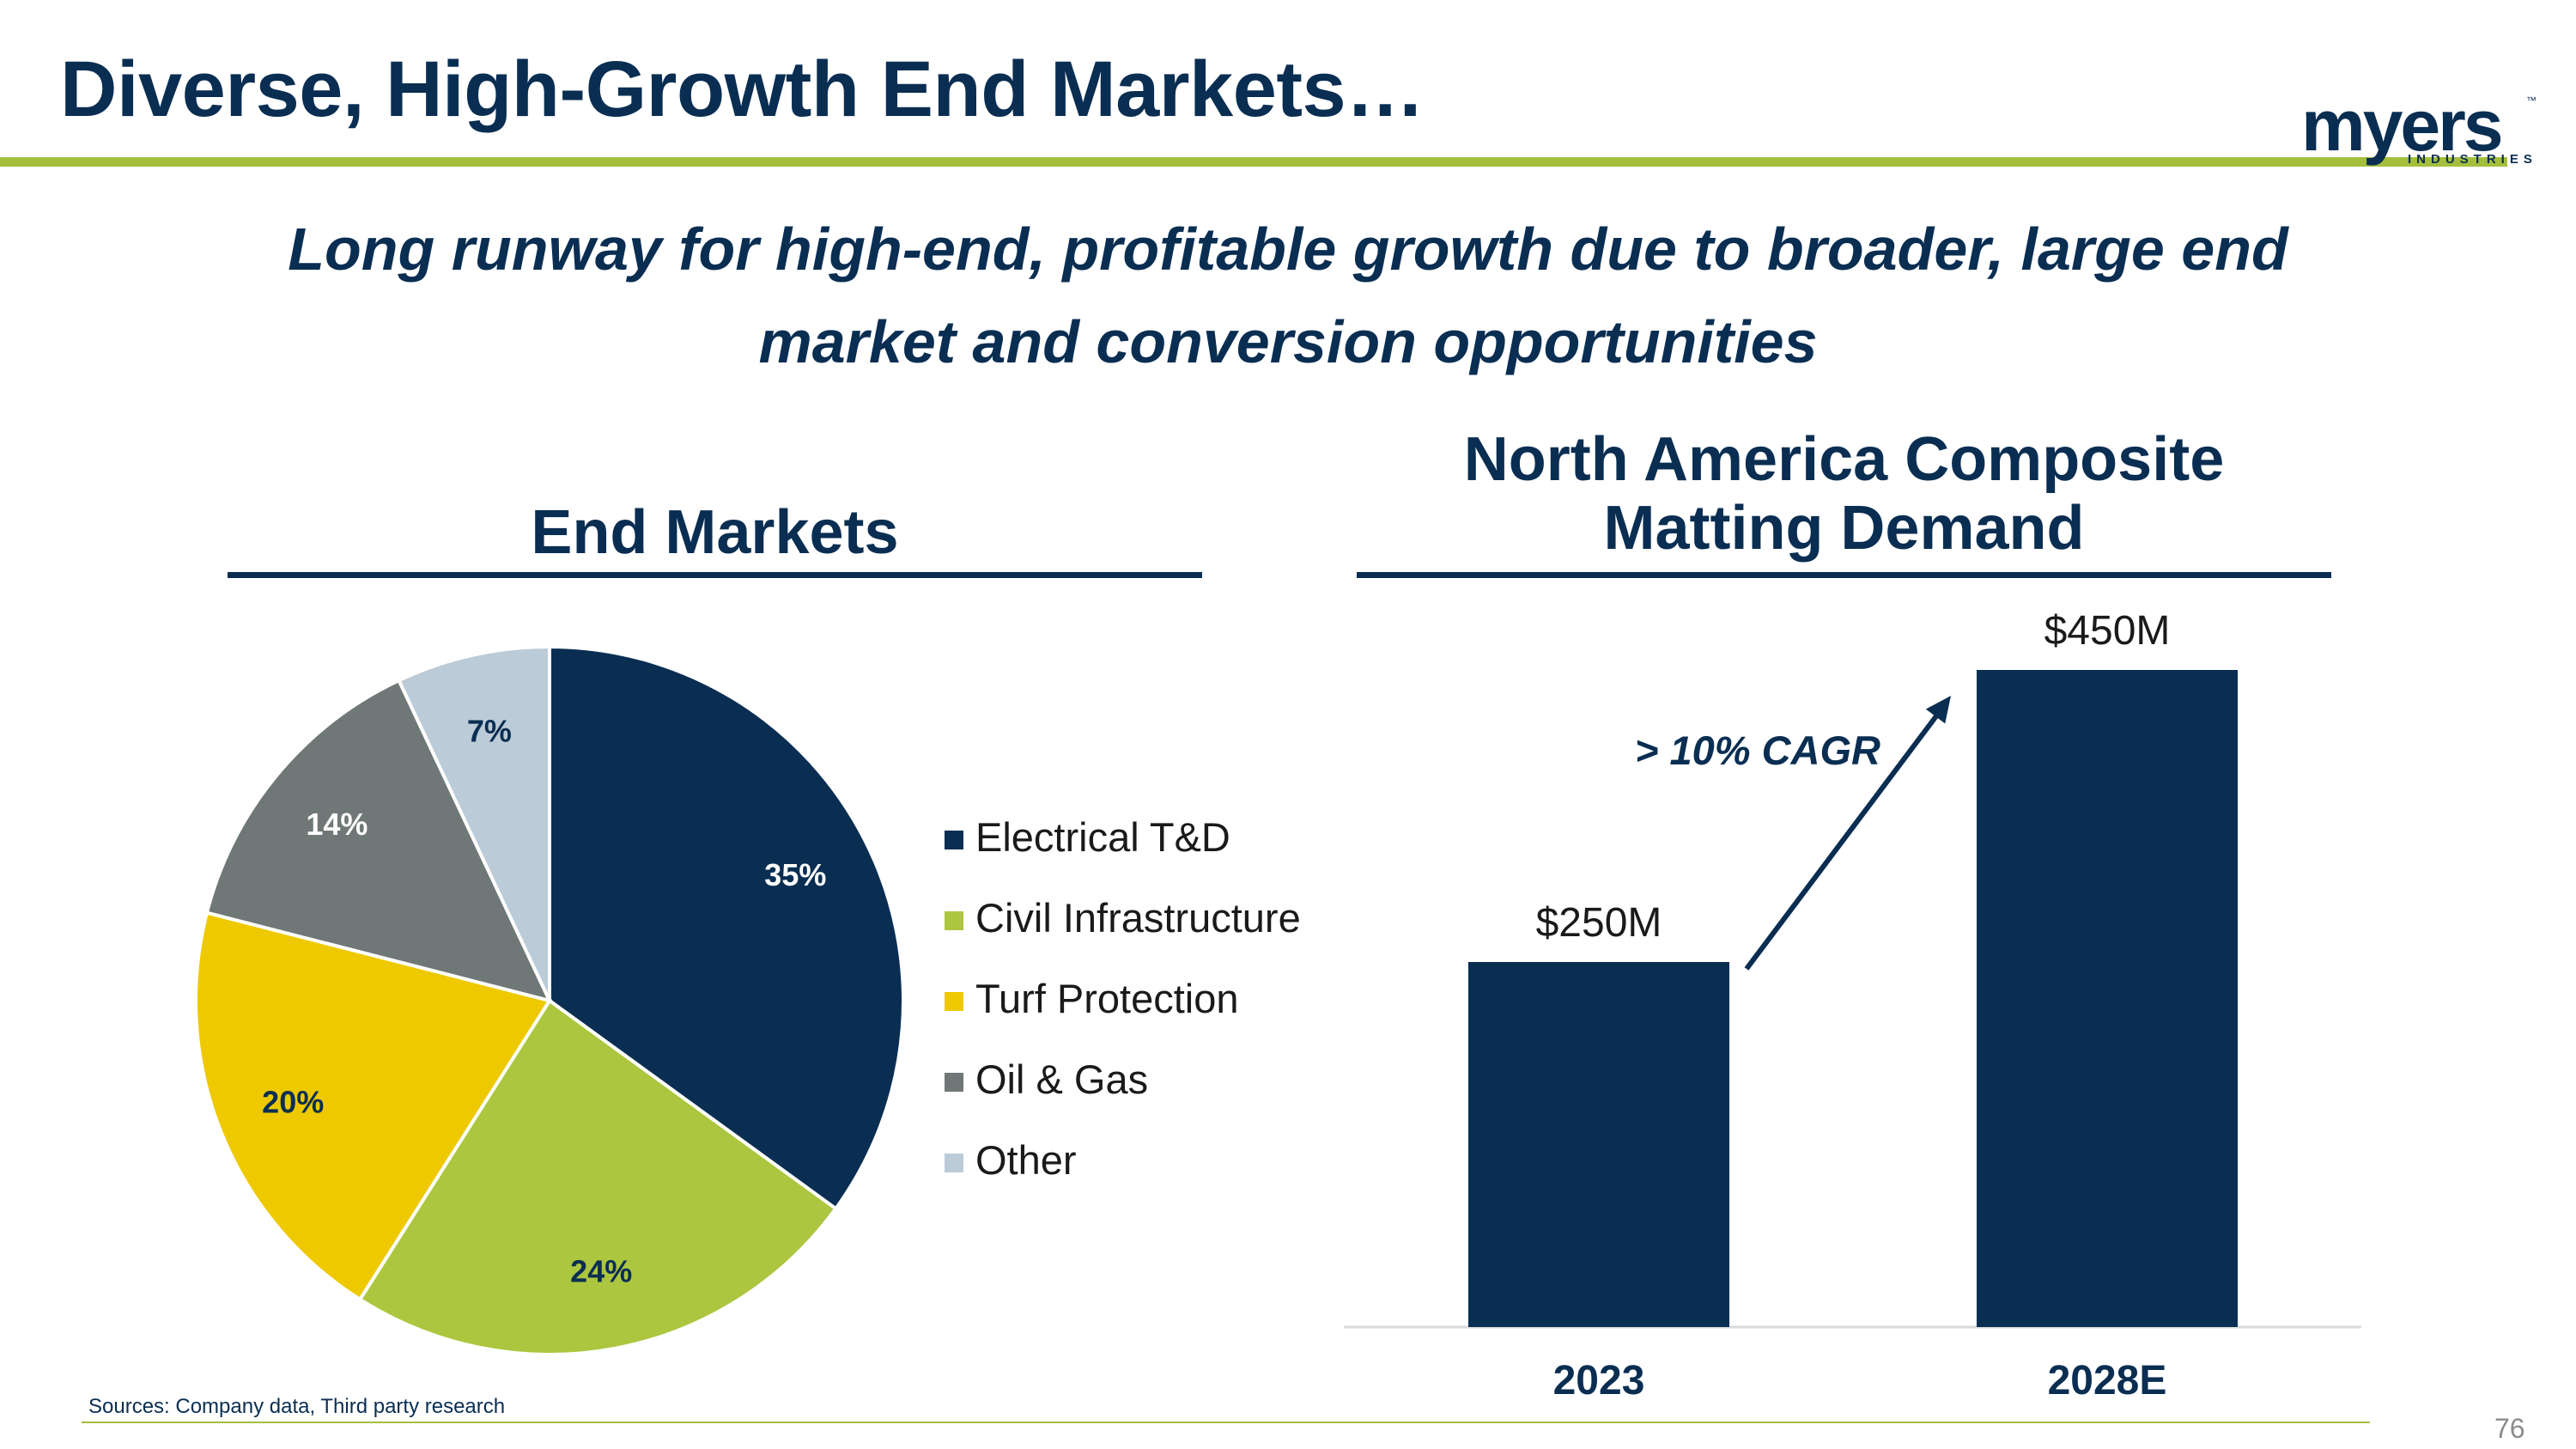 This screenshot has width=2576, height=1449. What do you see at coordinates (1138, 918) in the screenshot?
I see `legend-label-civil-infrastructure: Civil Infrastructure` at bounding box center [1138, 918].